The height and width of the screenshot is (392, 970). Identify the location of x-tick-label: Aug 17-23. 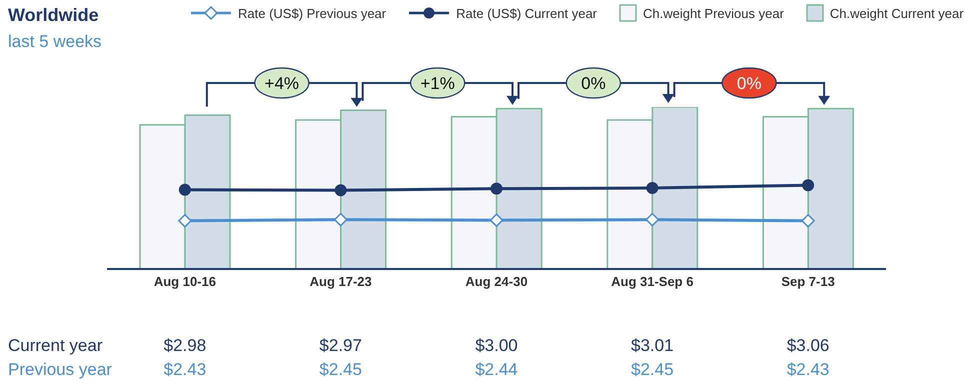
(341, 282).